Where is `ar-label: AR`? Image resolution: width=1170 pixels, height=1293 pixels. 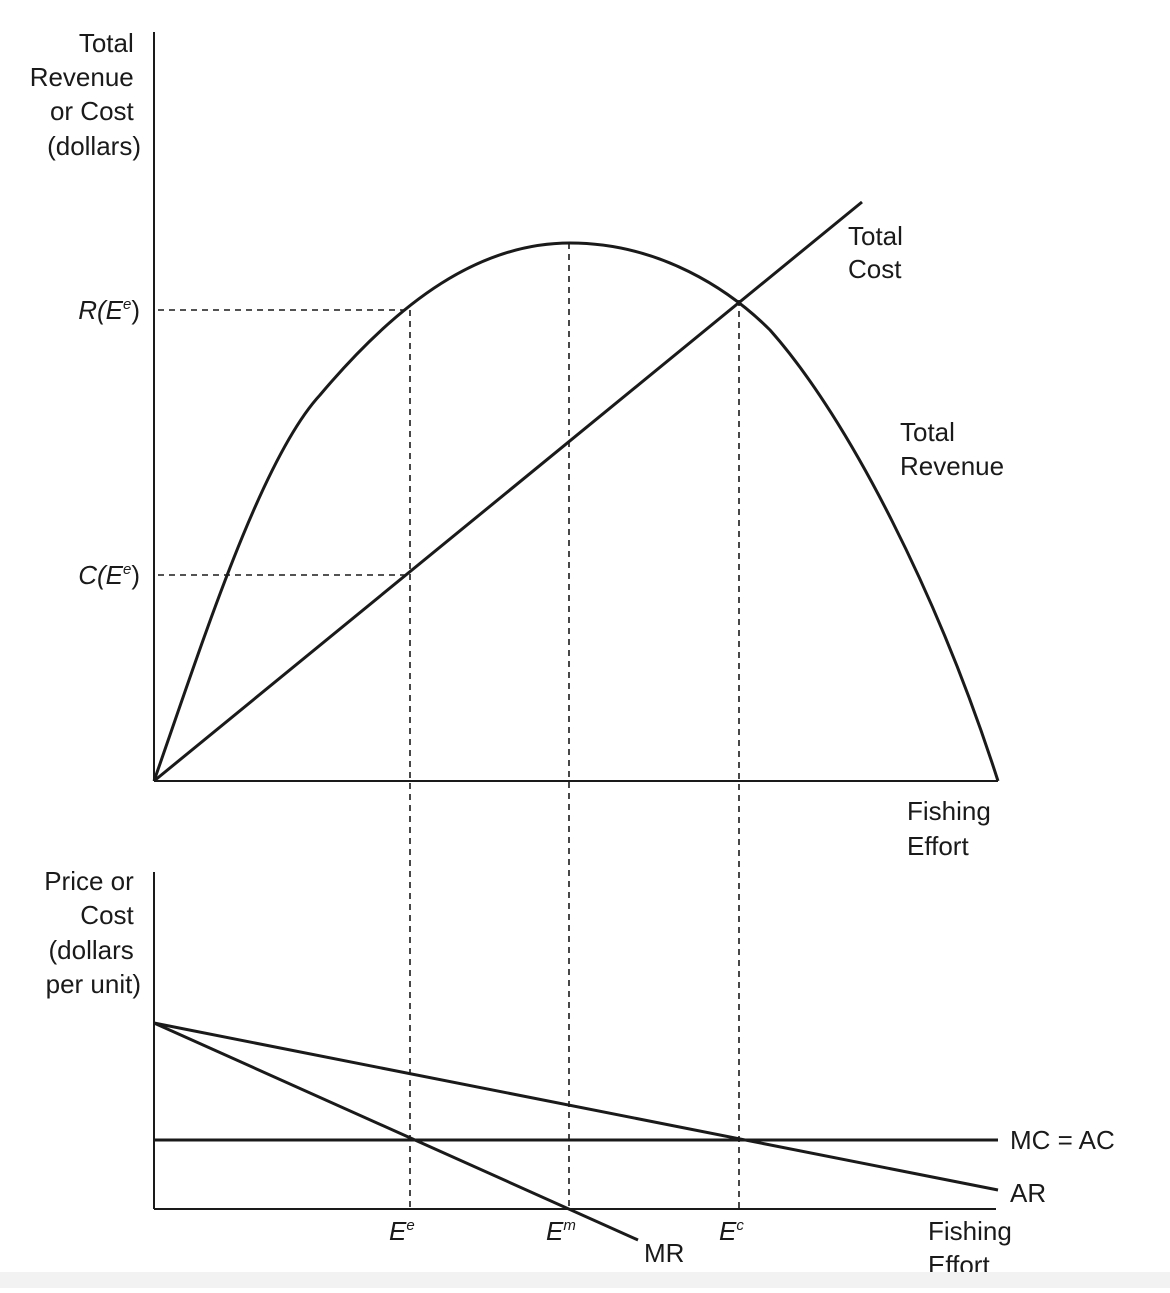
ar-label: AR is located at coordinates (1028, 1193).